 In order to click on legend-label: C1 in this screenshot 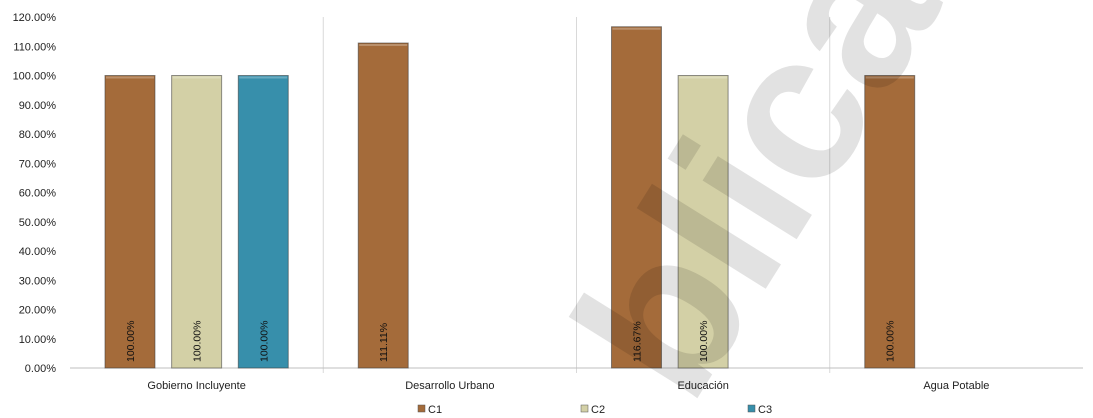, I will do `click(435, 410)`.